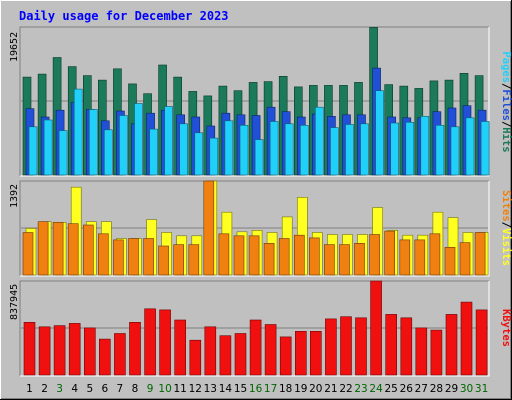  Describe the element at coordinates (345, 389) in the screenshot. I see `day-label-22: 22` at that location.